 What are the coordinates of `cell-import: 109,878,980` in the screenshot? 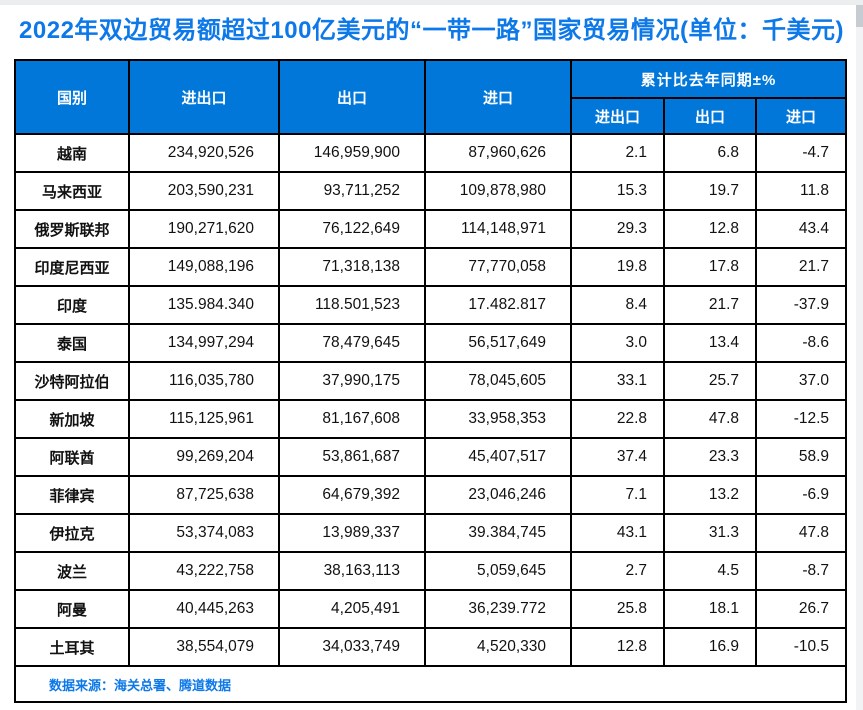 It's located at (498, 191).